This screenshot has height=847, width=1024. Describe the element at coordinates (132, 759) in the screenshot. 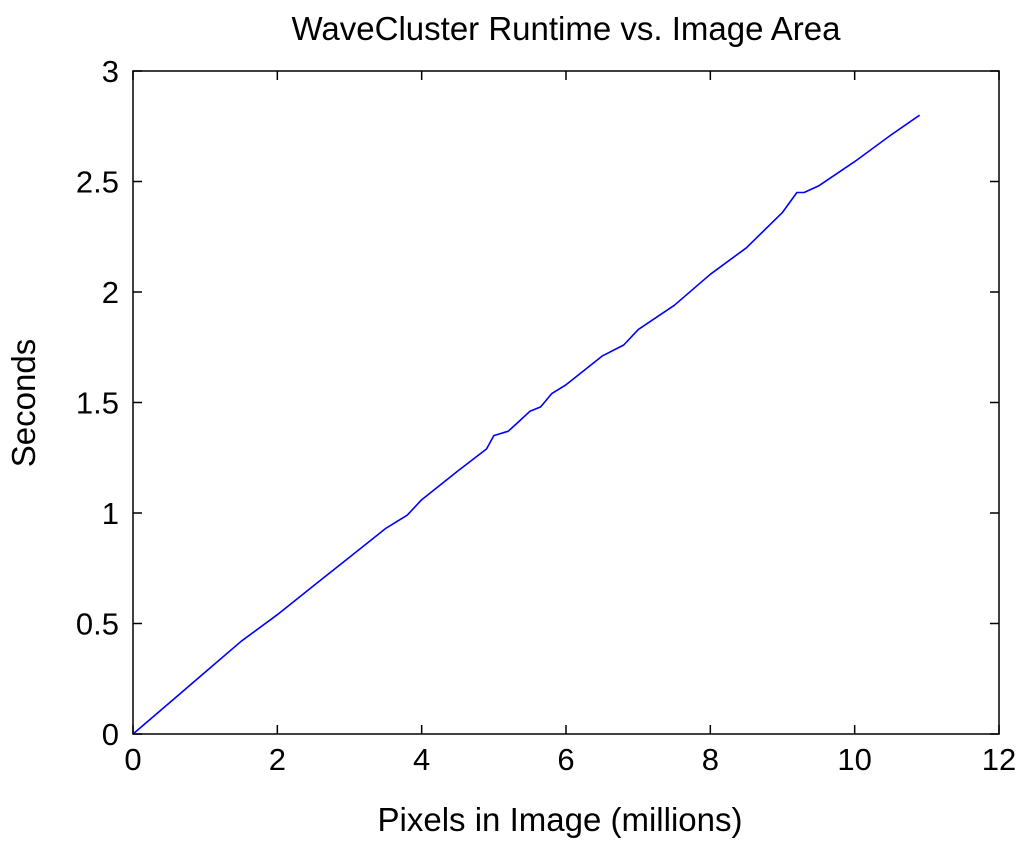

I see `x-tick-label: 0` at that location.